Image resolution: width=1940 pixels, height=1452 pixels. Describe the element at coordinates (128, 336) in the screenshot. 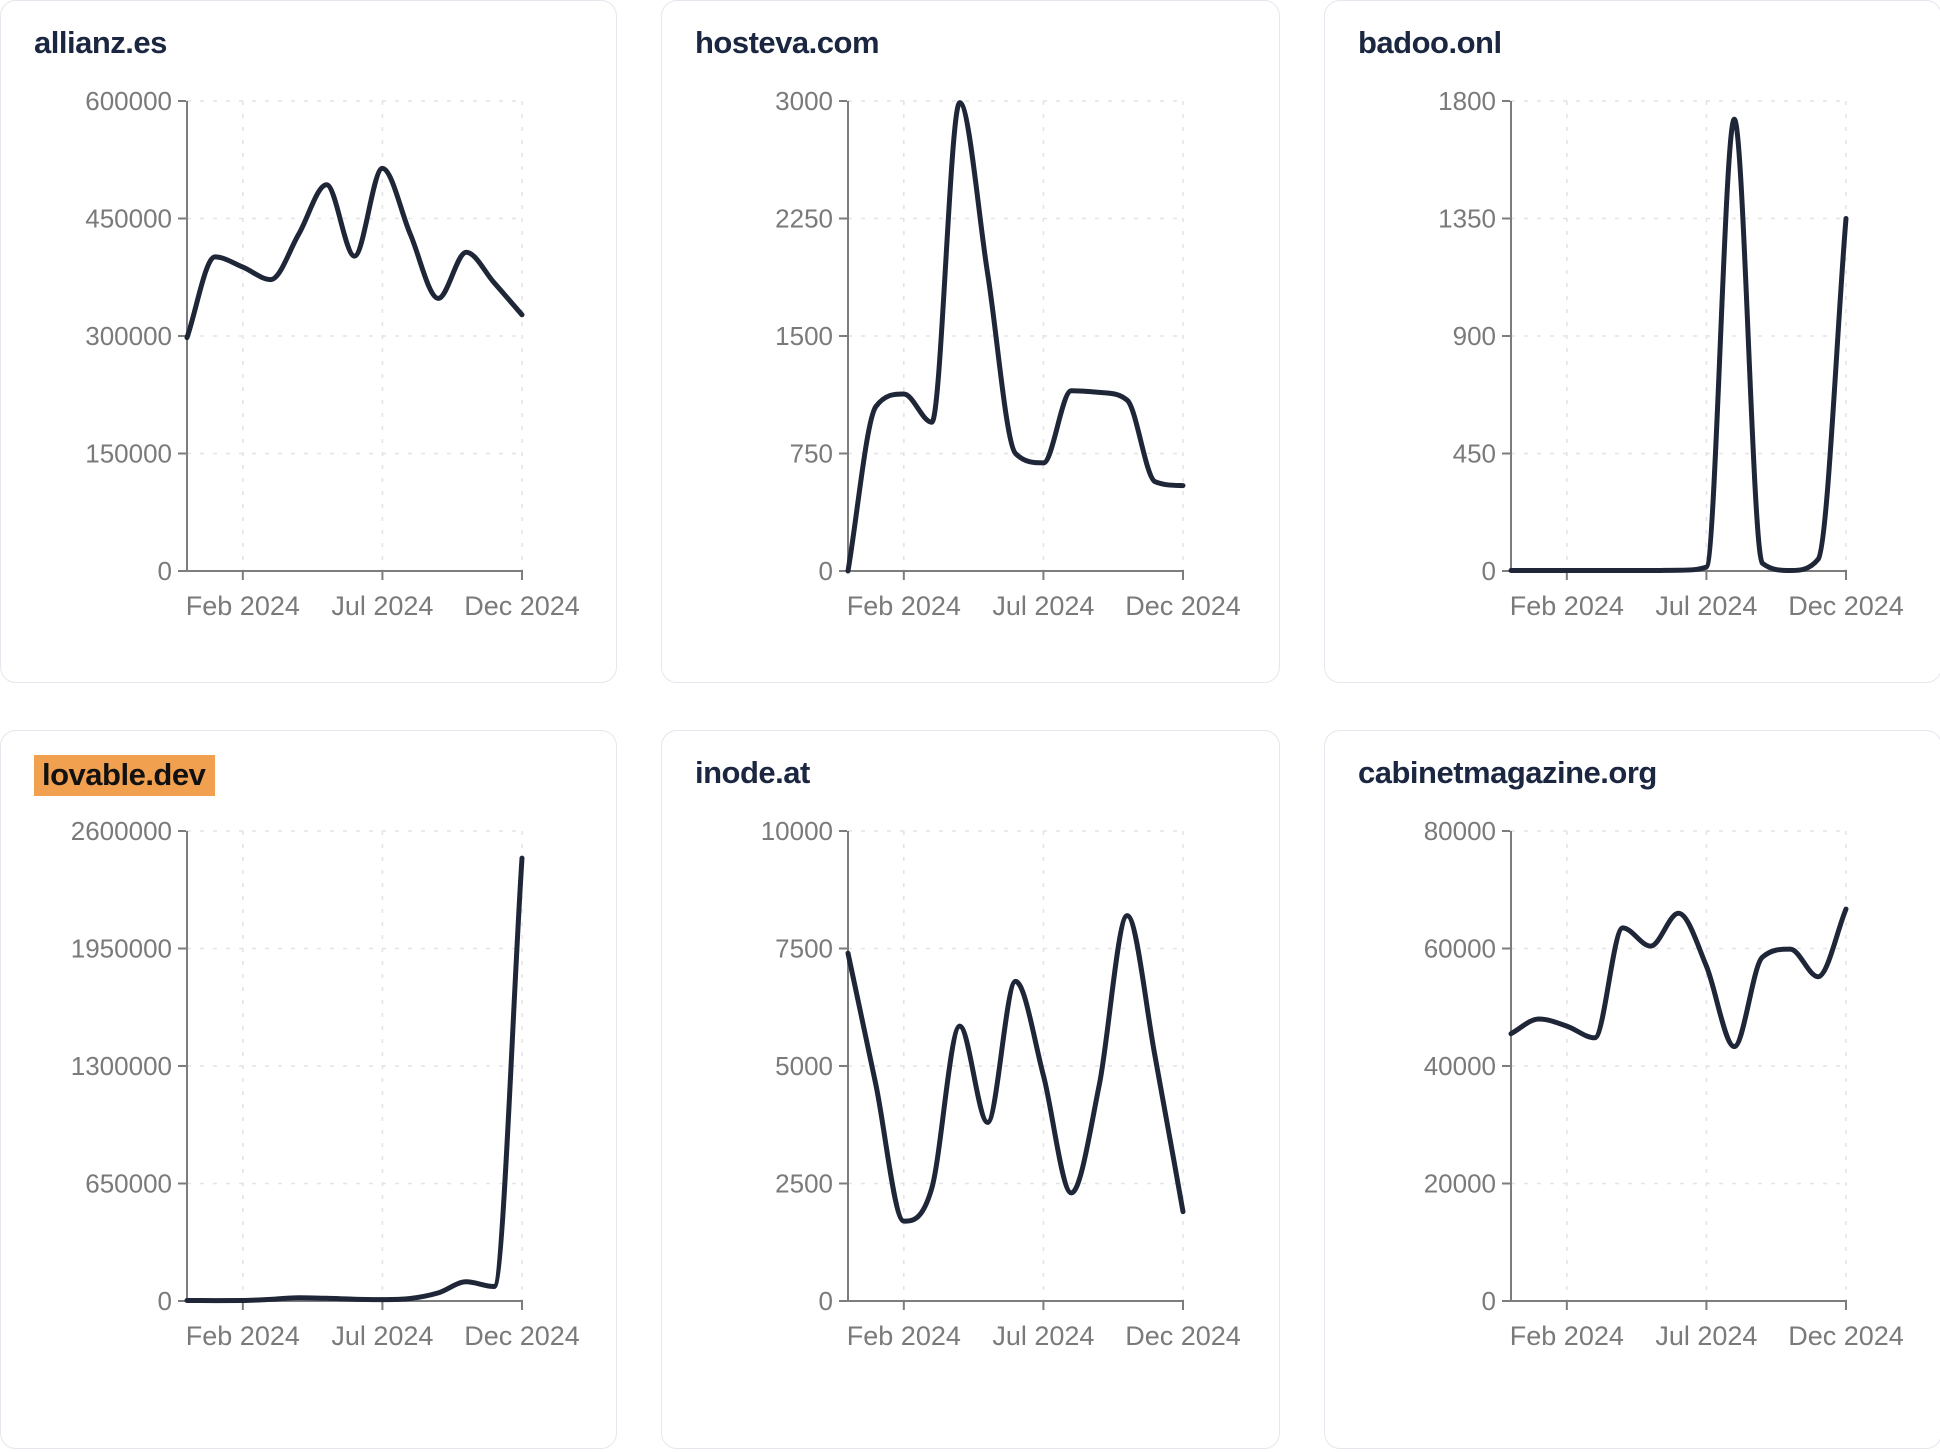

I see `y-tick-label: 300000` at that location.